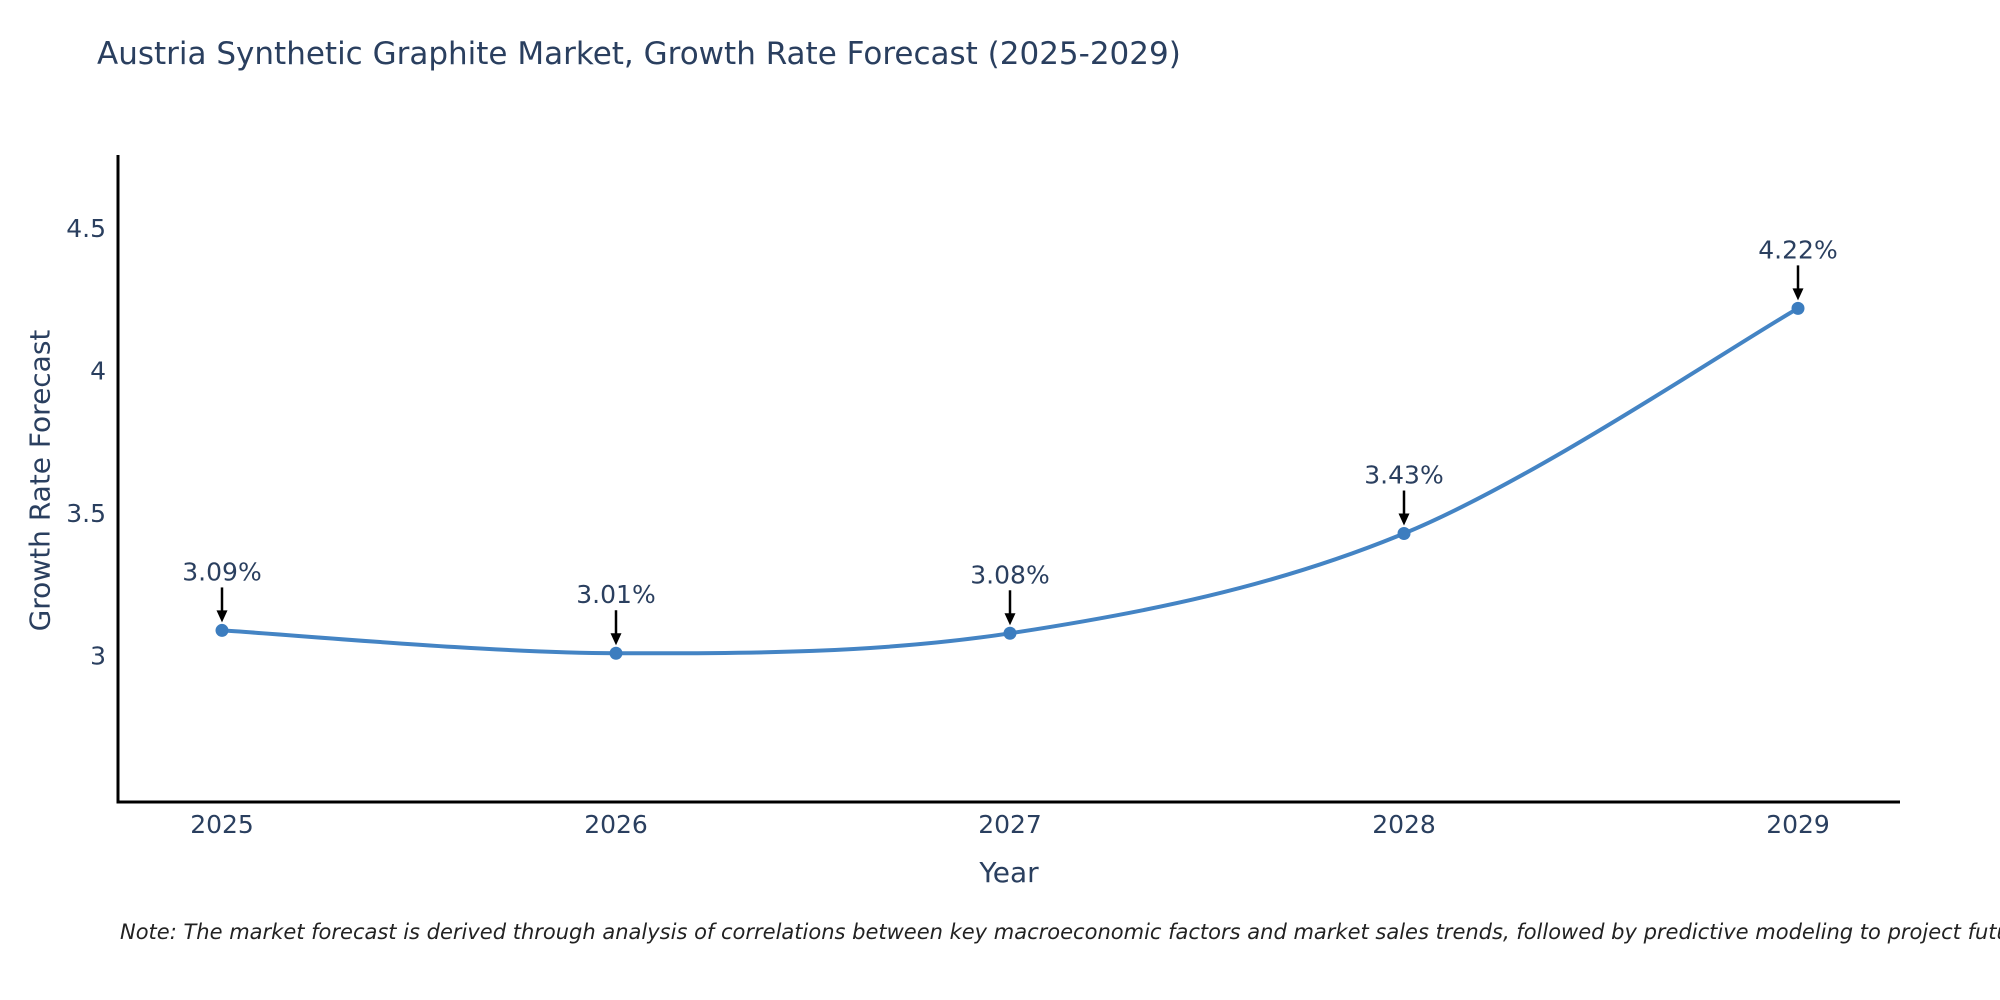 The width and height of the screenshot is (2000, 1000). Describe the element at coordinates (98, 371) in the screenshot. I see `y-tick-label: 4` at that location.